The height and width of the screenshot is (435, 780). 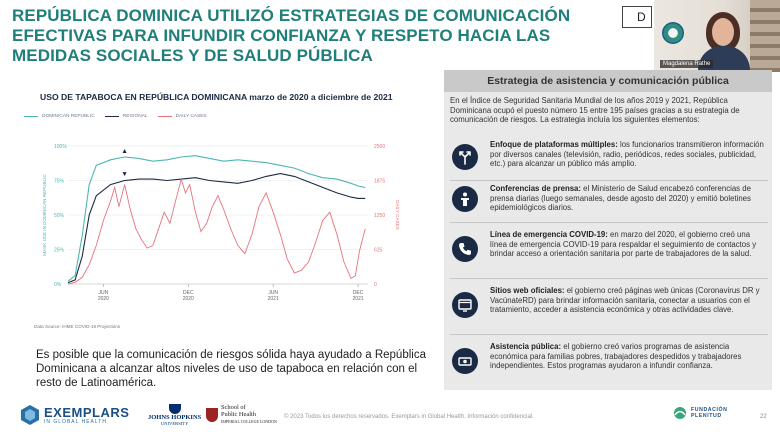 What do you see at coordinates (549, 234) in the screenshot?
I see `strategy-title: Línea de emergencia COVID-19:` at bounding box center [549, 234].